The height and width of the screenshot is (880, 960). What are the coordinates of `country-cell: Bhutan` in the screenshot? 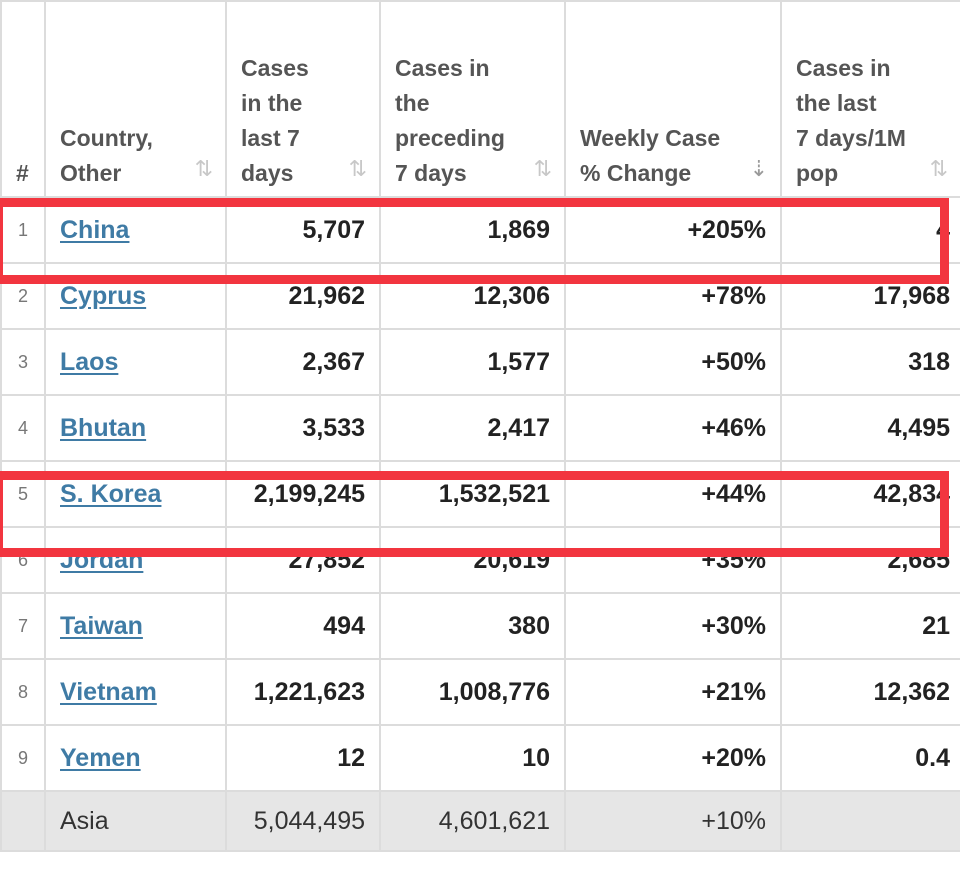 It's located at (135, 428).